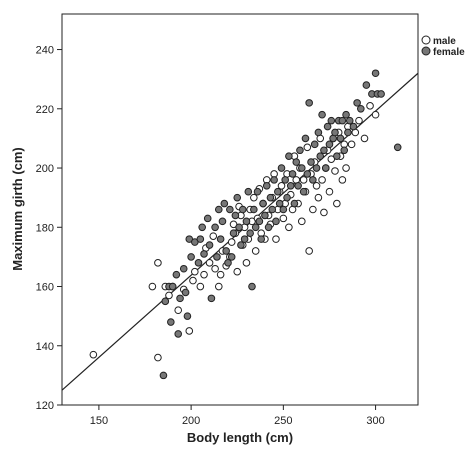 The image size is (468, 451). I want to click on legend-marker-female, so click(426, 51).